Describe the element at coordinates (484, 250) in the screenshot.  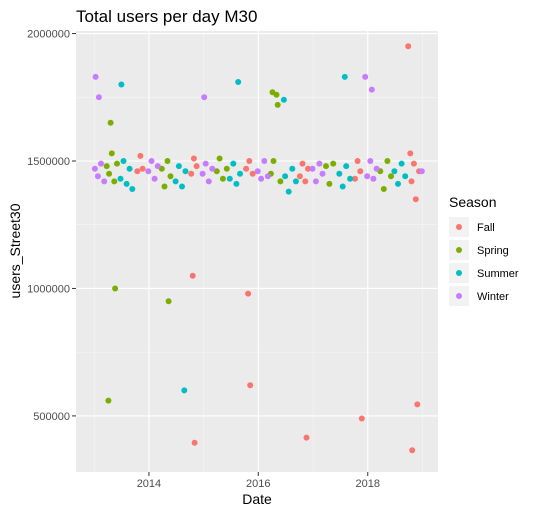
I see `legend: Season Fall Spring Summer Winter` at that location.